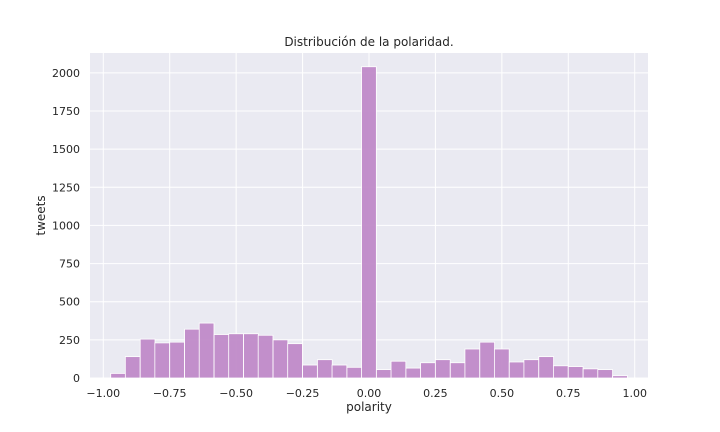  Describe the element at coordinates (303, 393) in the screenshot. I see `x-tick-label: −0.25` at that location.